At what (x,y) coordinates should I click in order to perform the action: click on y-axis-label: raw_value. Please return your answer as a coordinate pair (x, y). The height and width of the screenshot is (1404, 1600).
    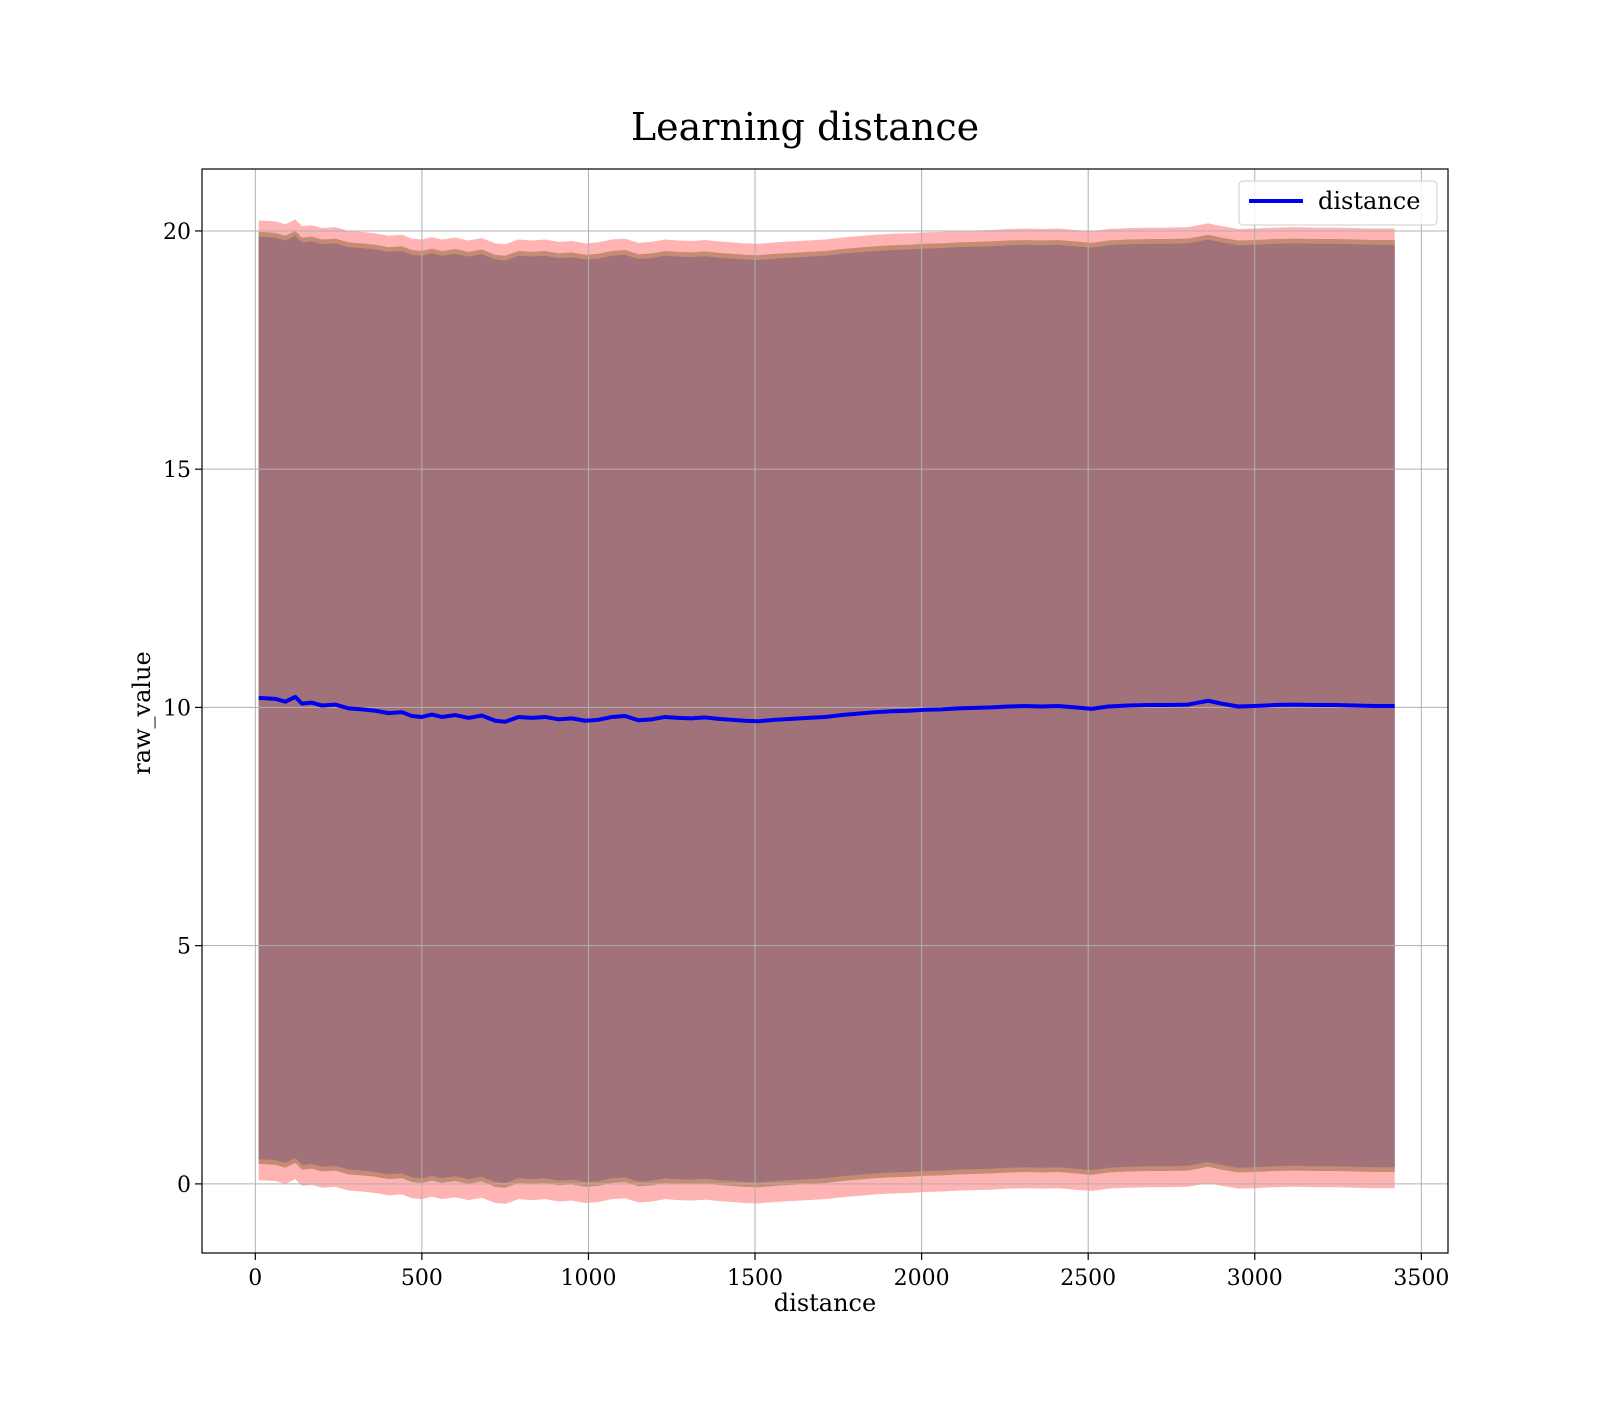
    Looking at the image, I should click on (142, 713).